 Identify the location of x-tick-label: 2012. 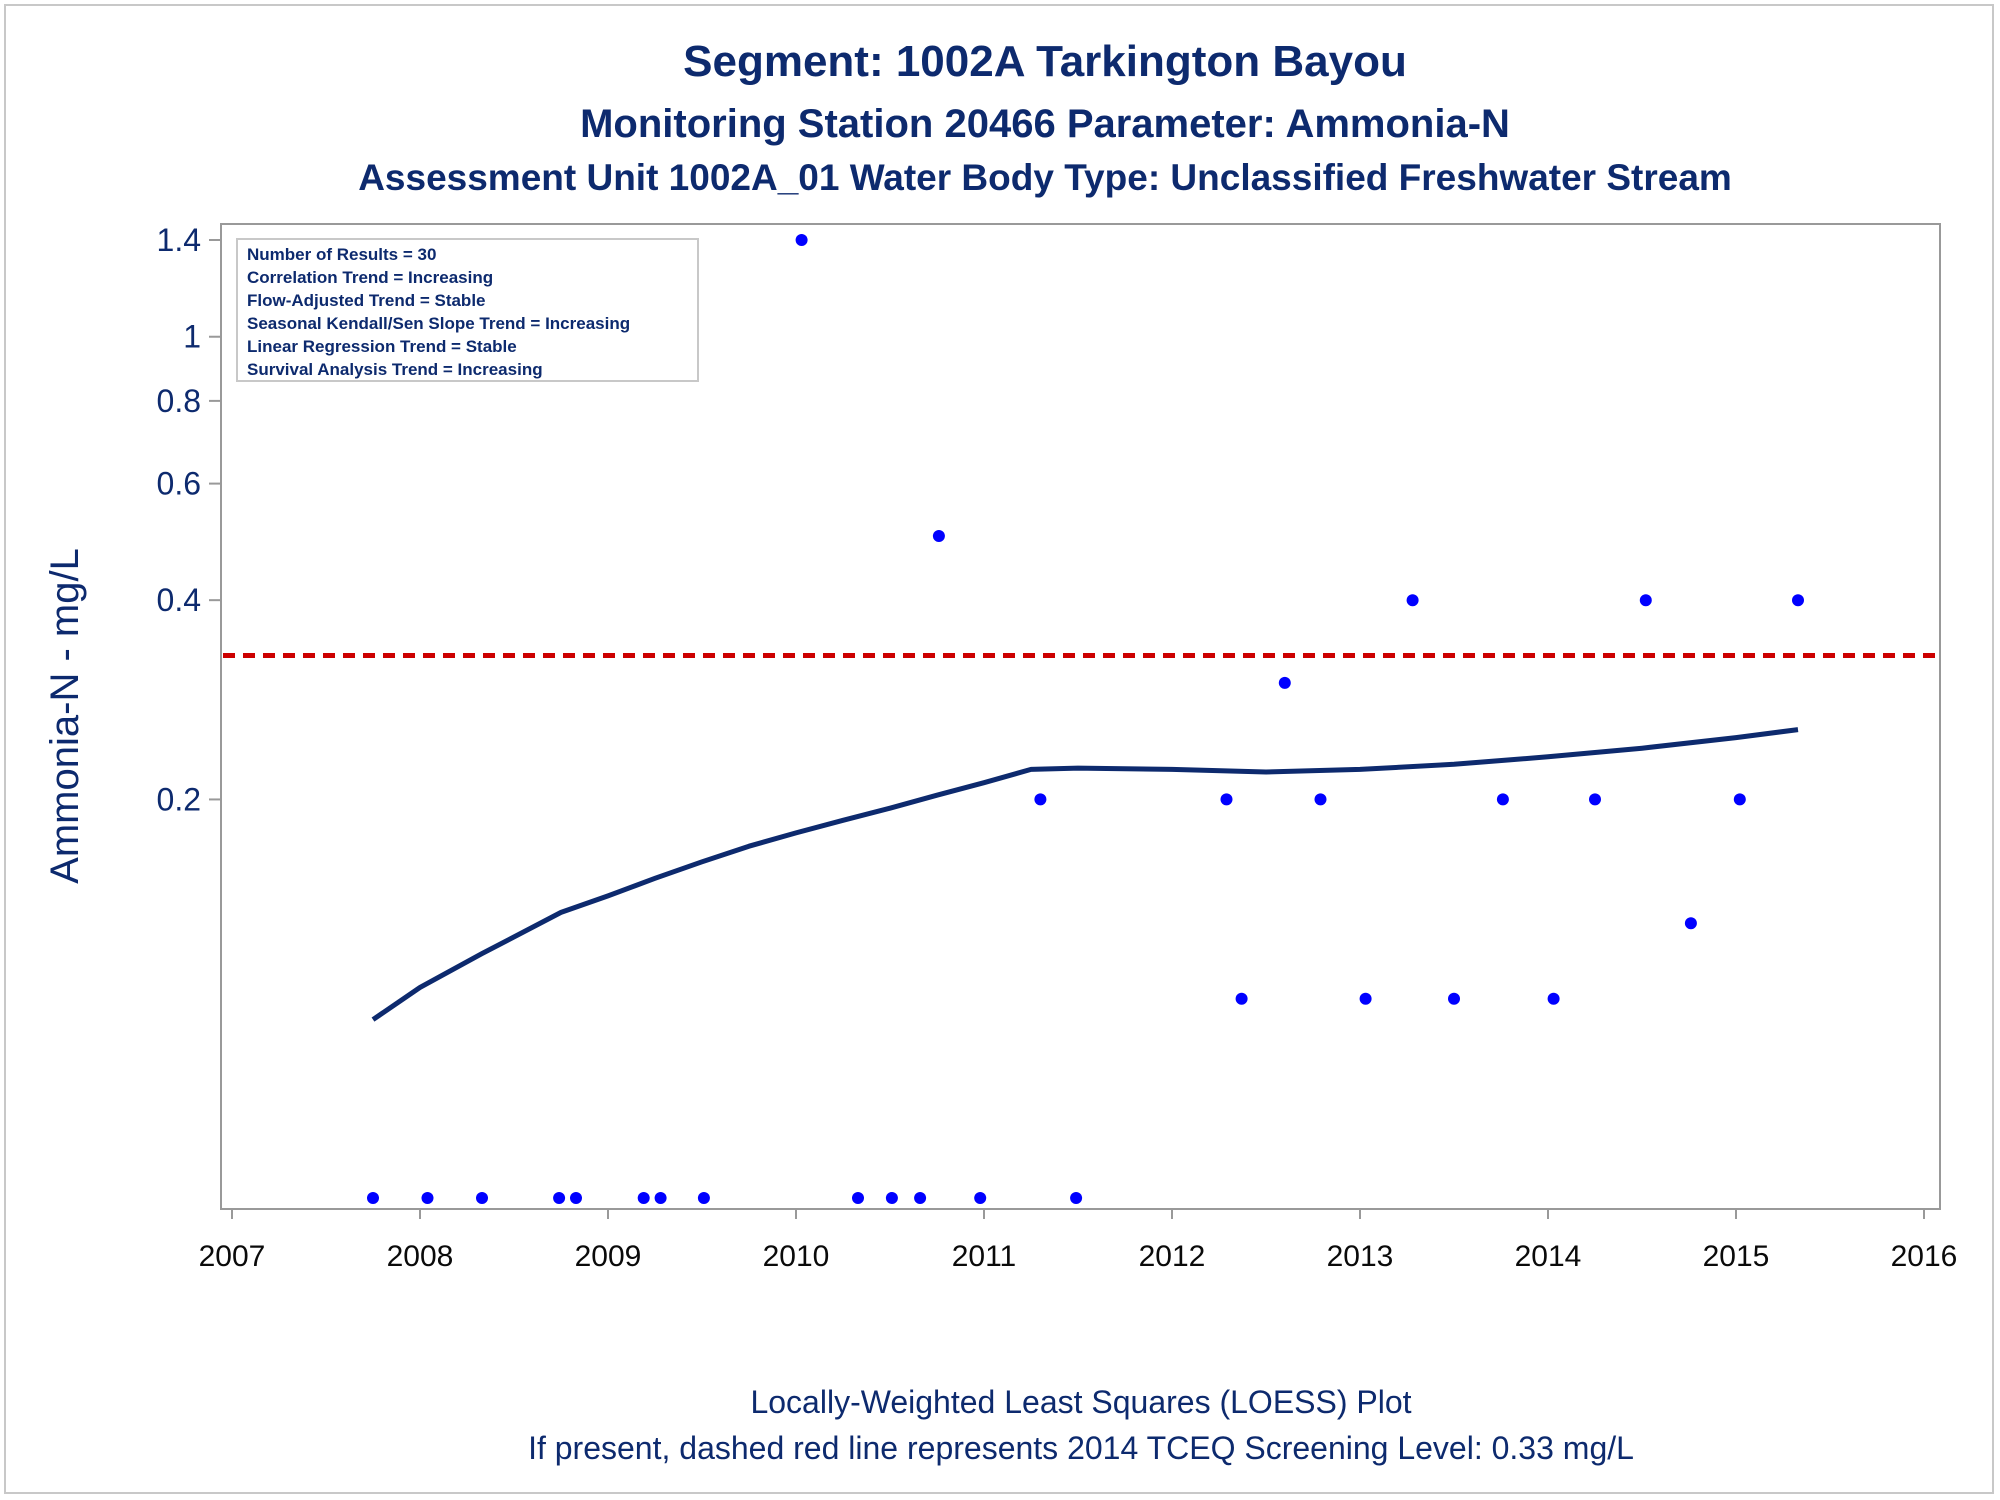
(1172, 1256).